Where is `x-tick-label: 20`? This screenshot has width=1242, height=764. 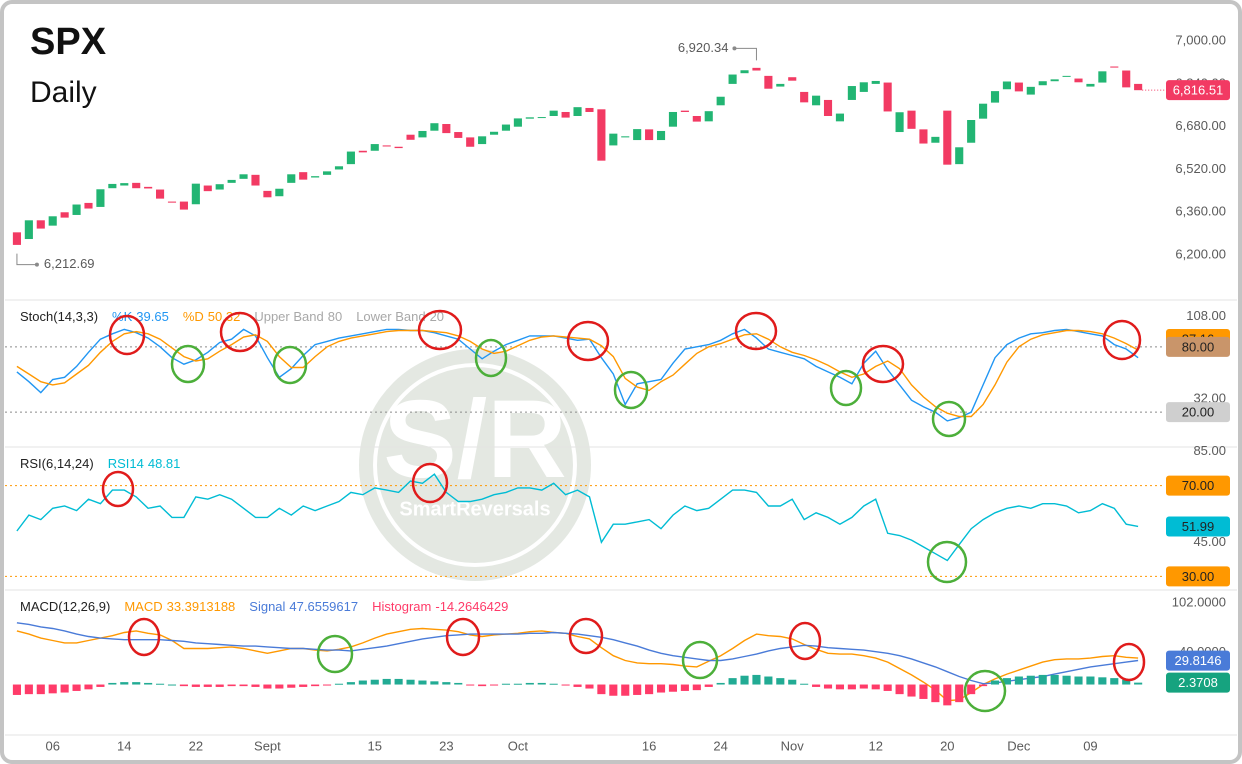 x-tick-label: 20 is located at coordinates (947, 745).